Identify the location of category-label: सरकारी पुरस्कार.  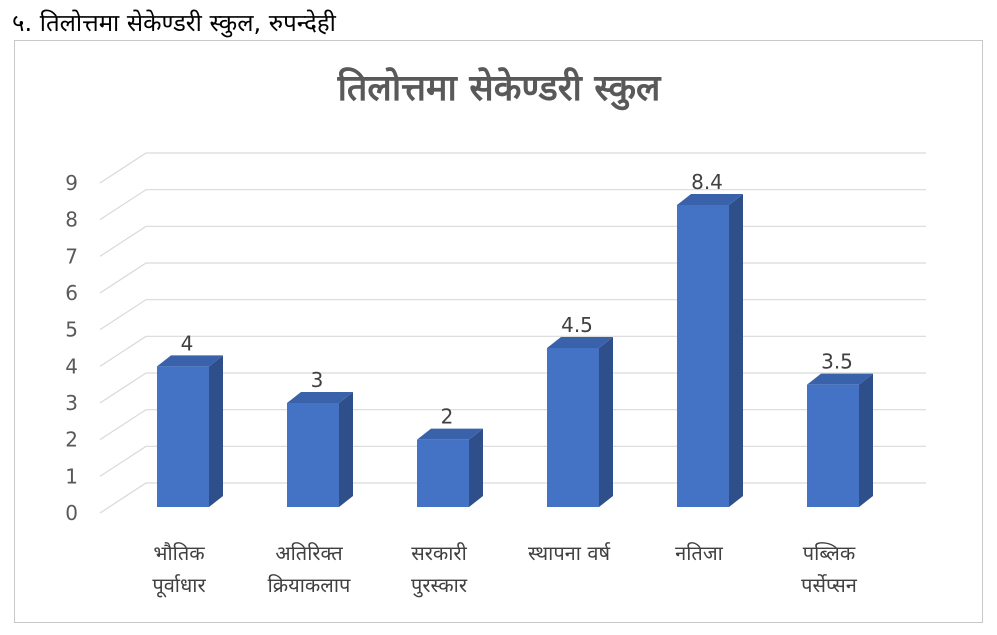
(439, 569).